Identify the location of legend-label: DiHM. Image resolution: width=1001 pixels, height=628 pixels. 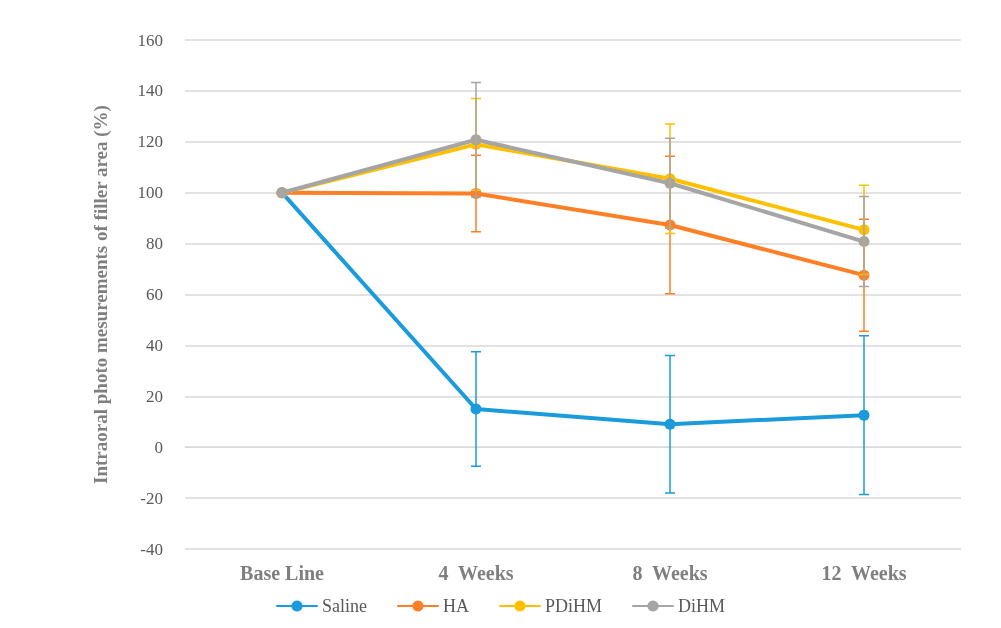
(702, 606).